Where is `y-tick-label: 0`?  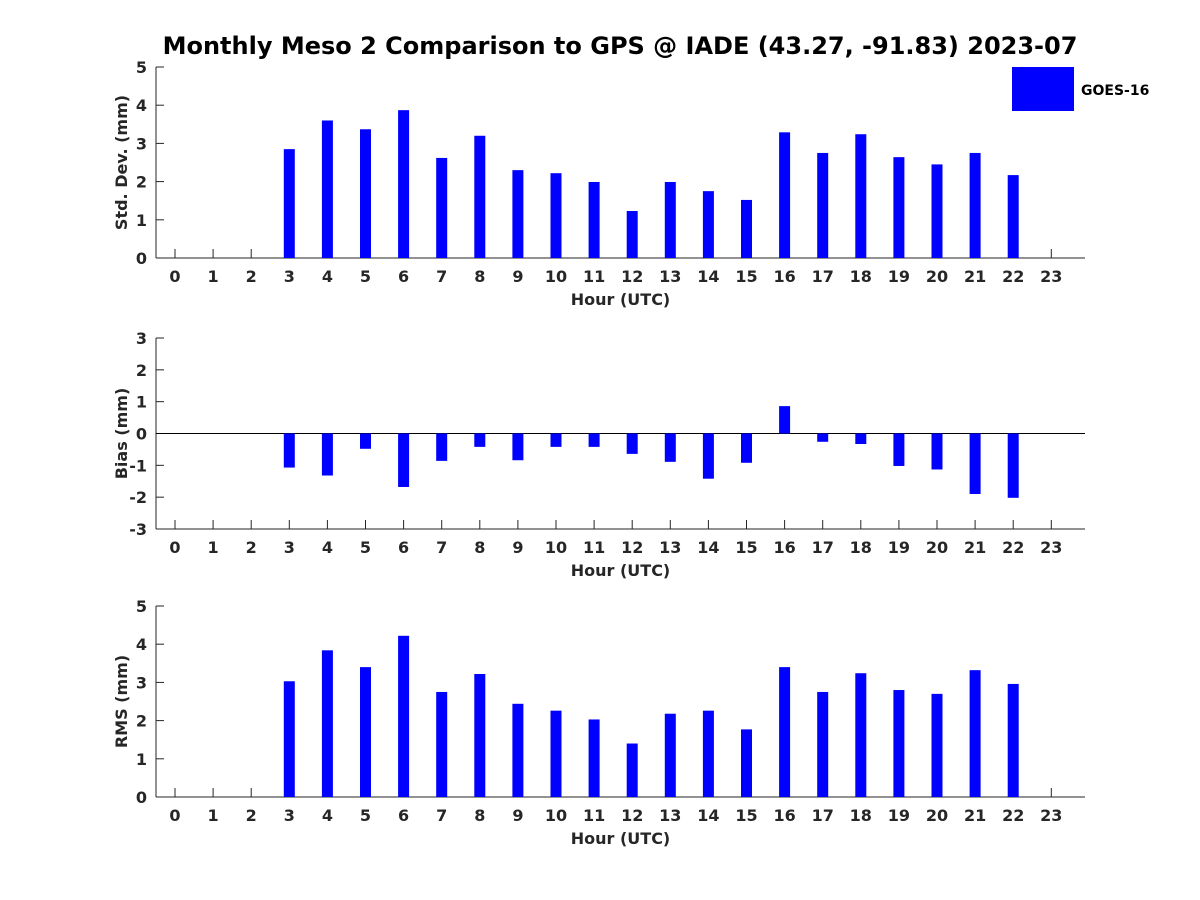 y-tick-label: 0 is located at coordinates (141, 258).